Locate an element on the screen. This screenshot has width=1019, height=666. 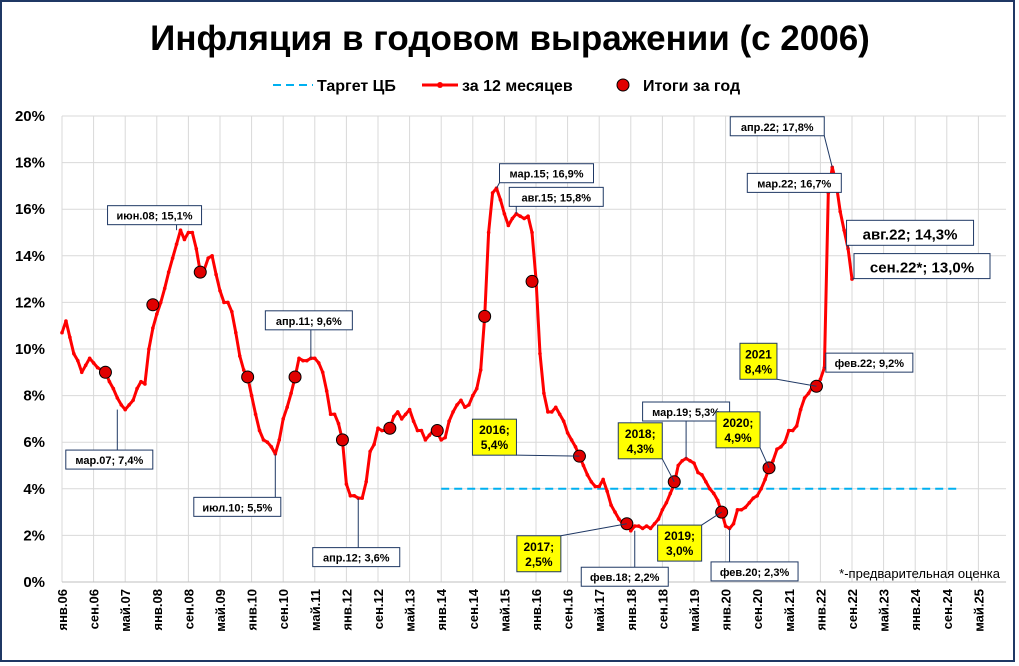
x-tick-label: май.11 is located at coordinates (315, 610).